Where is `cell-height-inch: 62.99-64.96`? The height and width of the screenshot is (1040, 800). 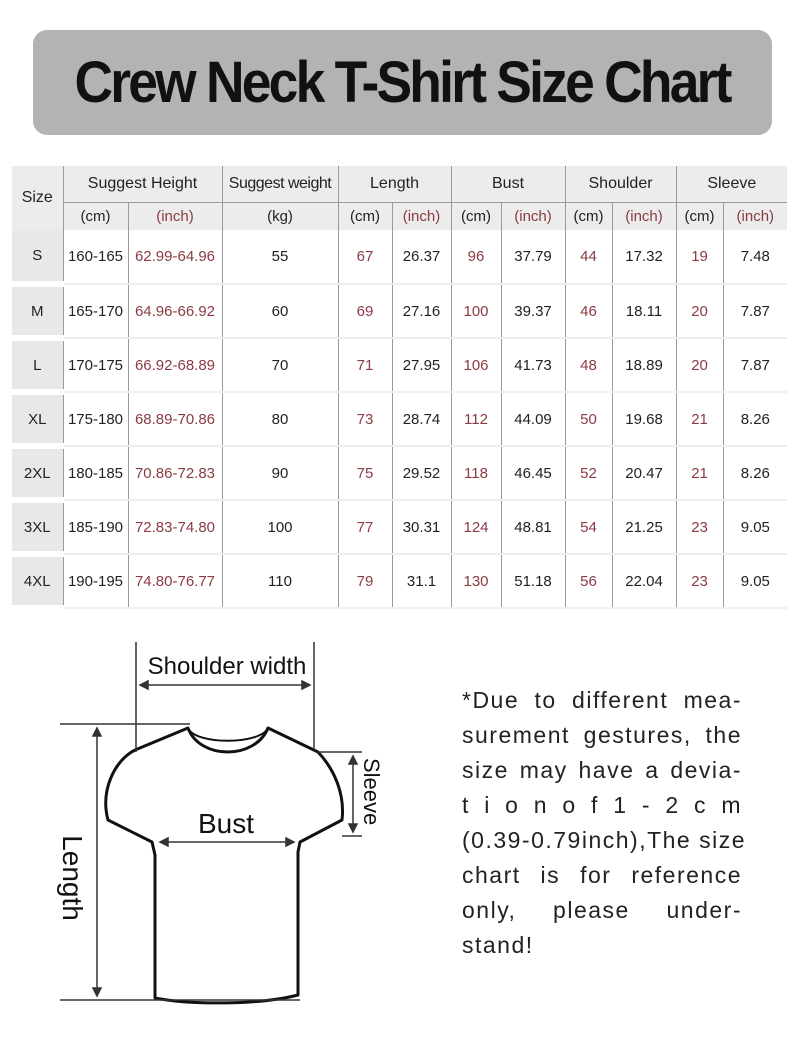
cell-height-inch: 62.99-64.96 is located at coordinates (174, 257).